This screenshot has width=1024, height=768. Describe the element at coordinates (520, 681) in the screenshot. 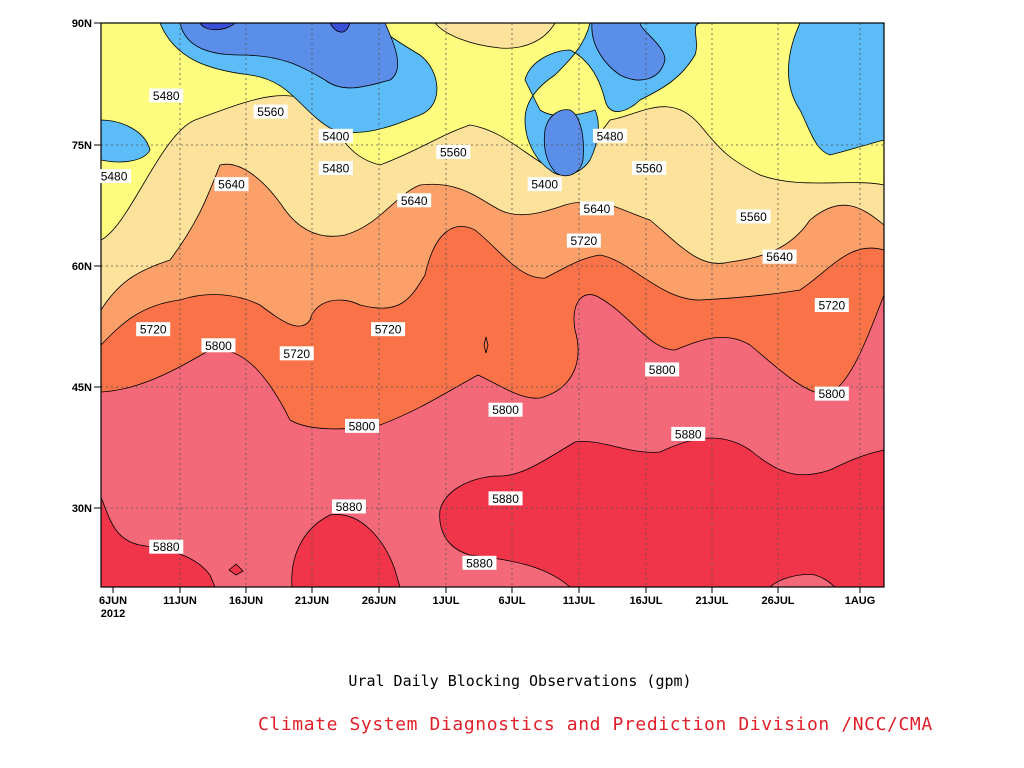

I see `x-axis-label: Ural Daily Blocking Observations (gpm)` at that location.